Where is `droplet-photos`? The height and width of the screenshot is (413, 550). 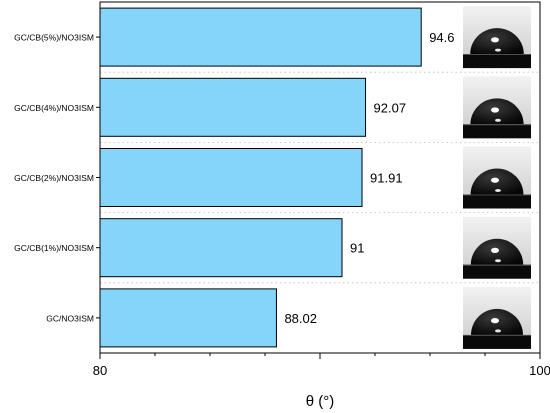 droplet-photos is located at coordinates (497, 177).